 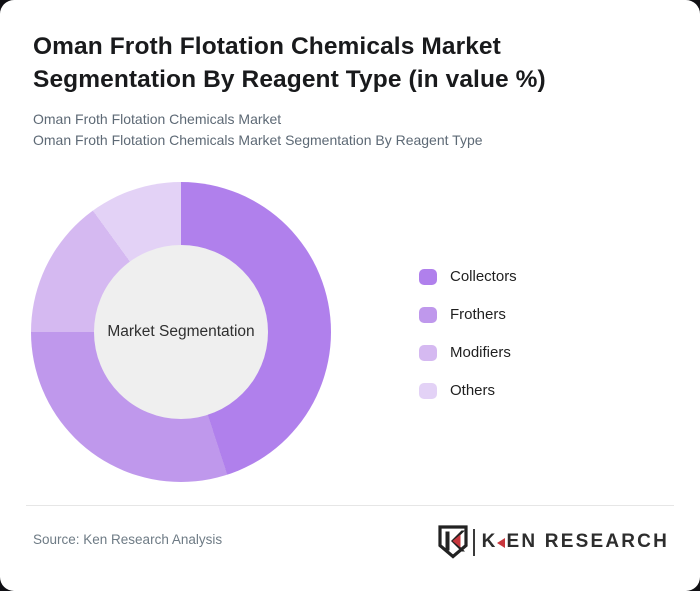 I want to click on source-note: Source: Ken Research Analysis, so click(x=128, y=539).